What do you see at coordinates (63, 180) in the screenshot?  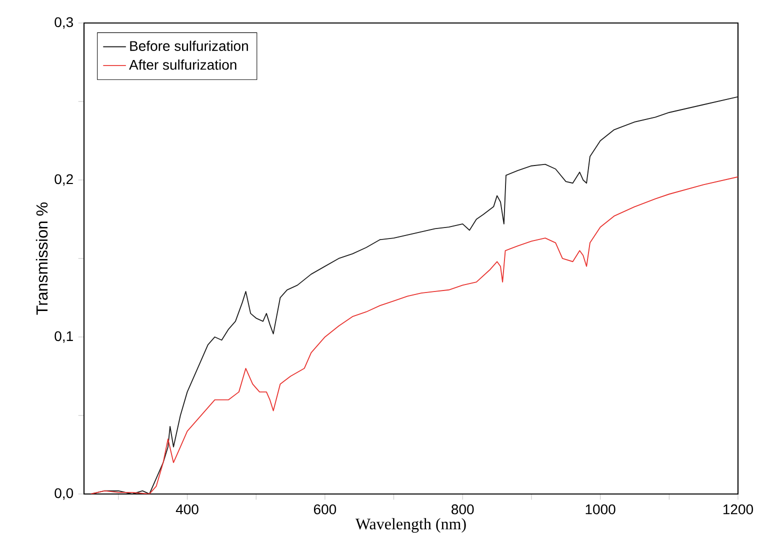 I see `y-tick-label: 0,2` at bounding box center [63, 180].